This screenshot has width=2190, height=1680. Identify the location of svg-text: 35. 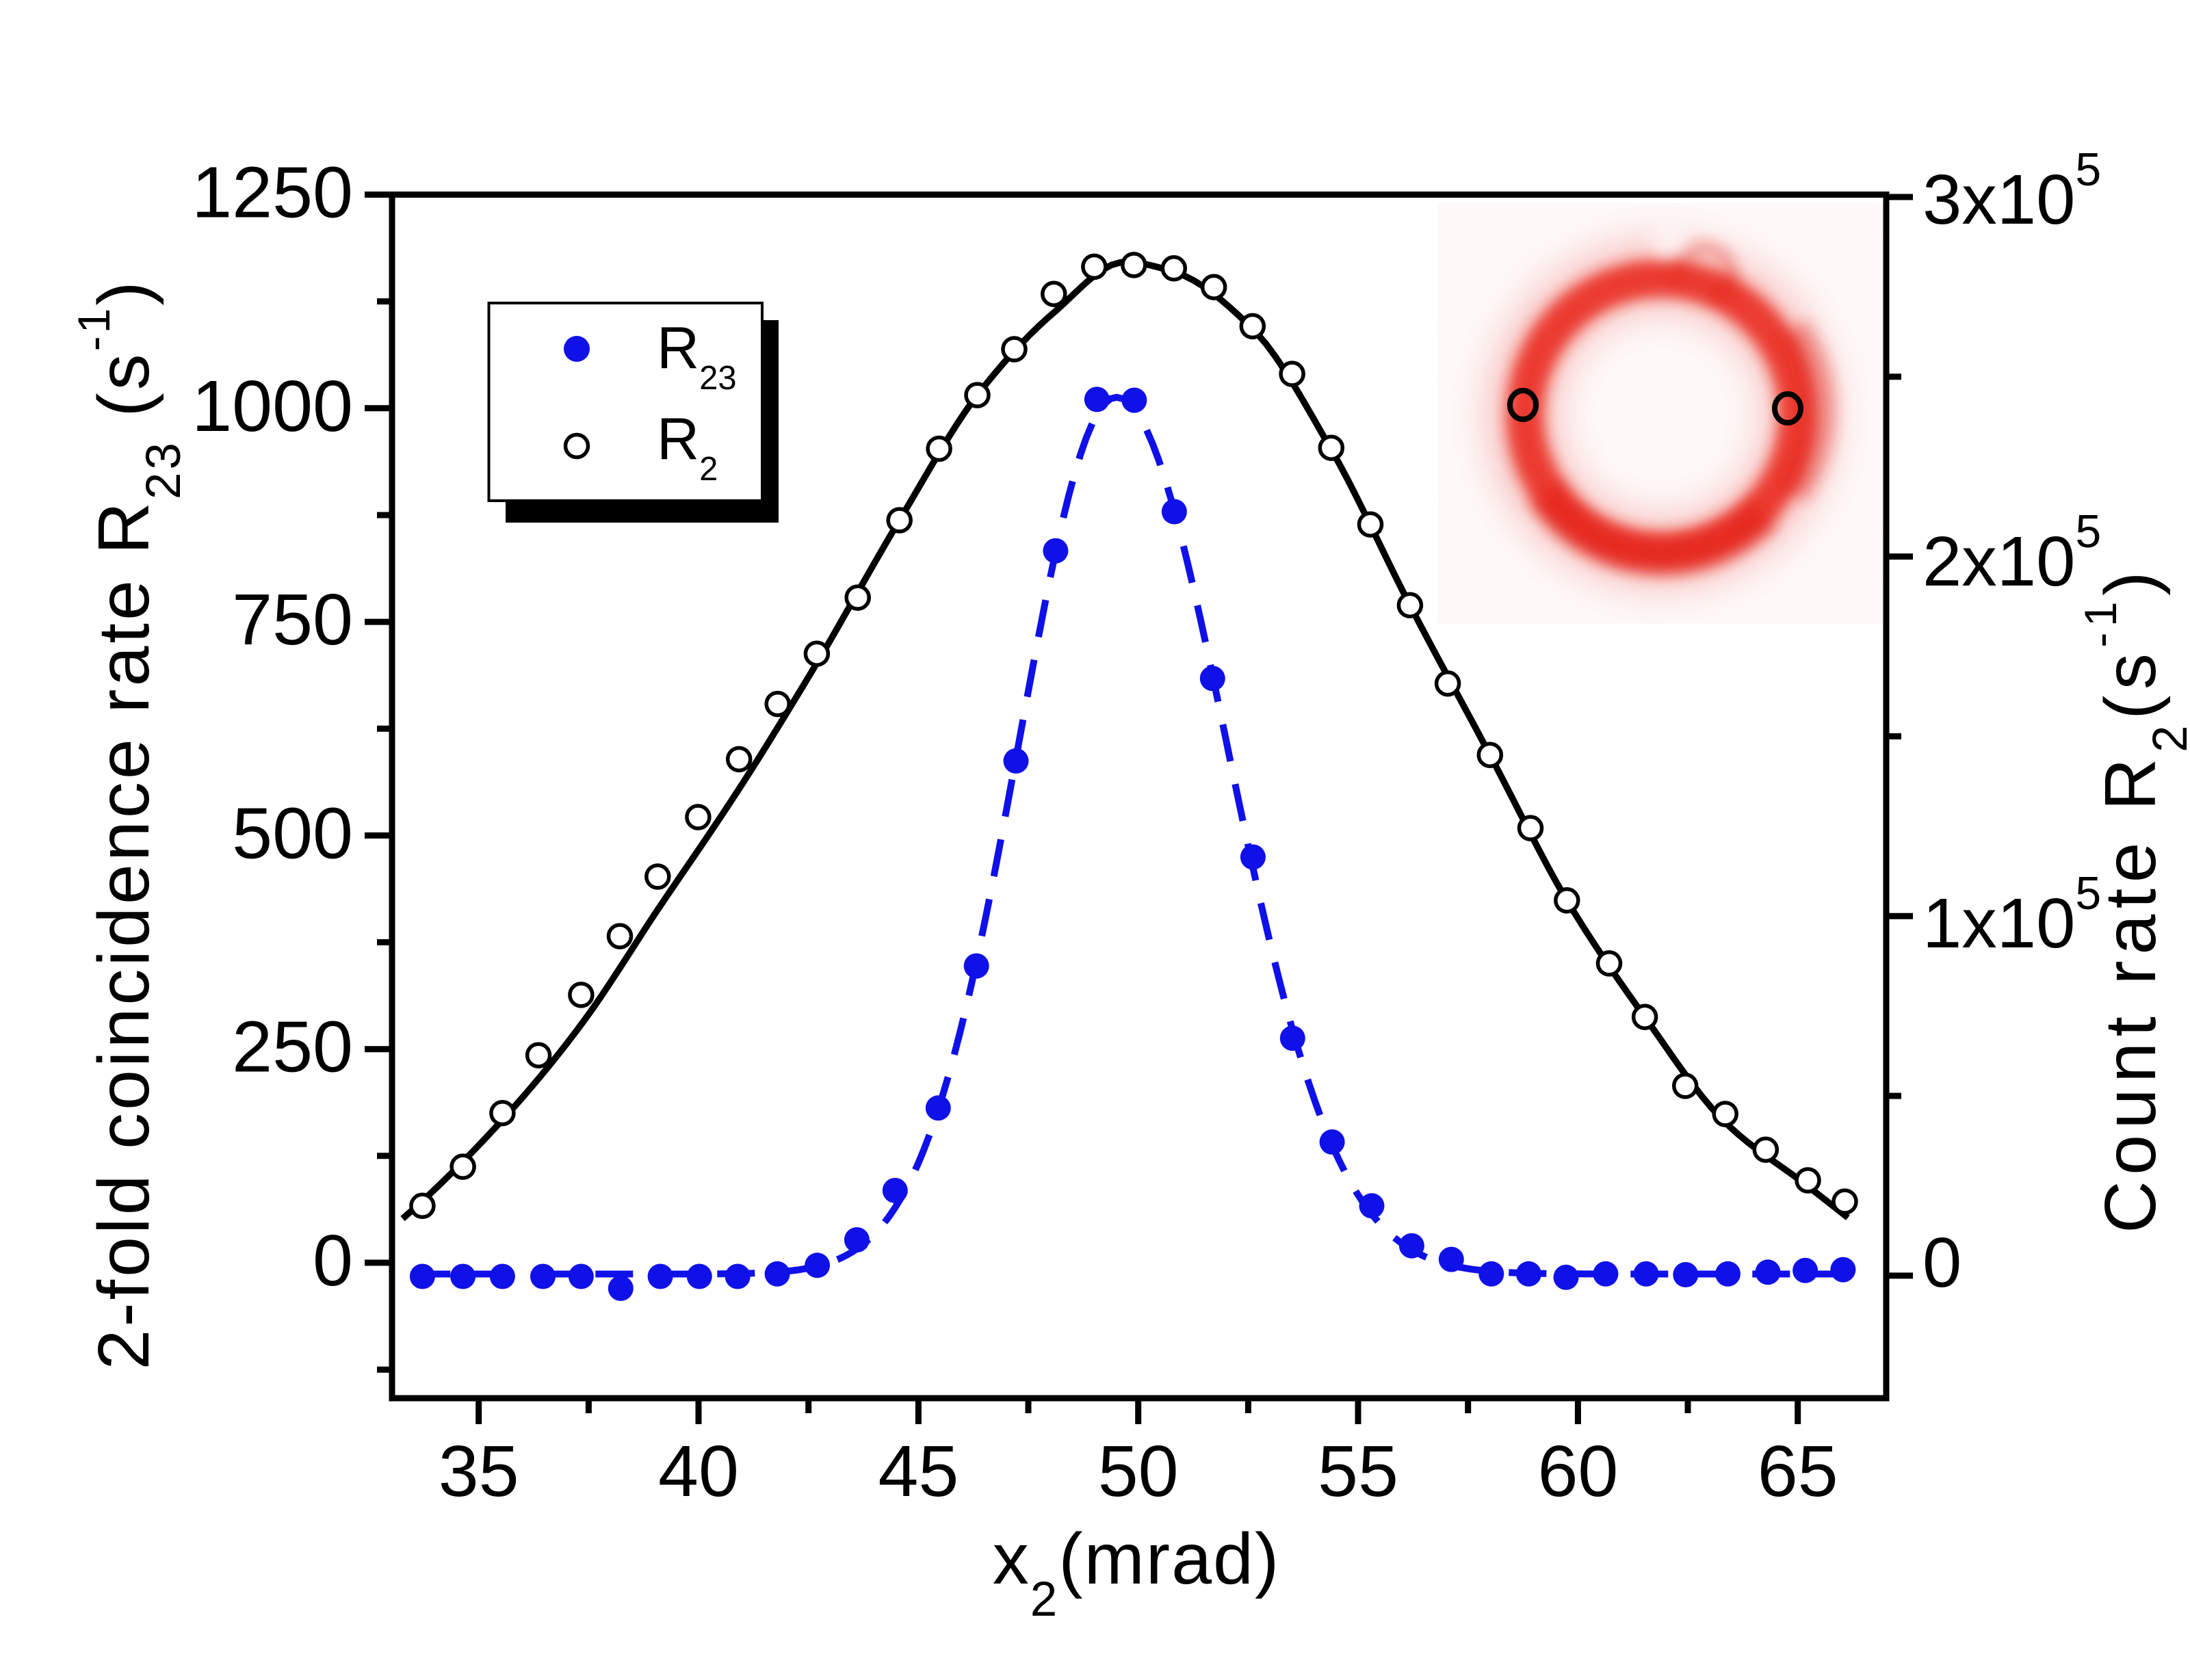
(479, 1471).